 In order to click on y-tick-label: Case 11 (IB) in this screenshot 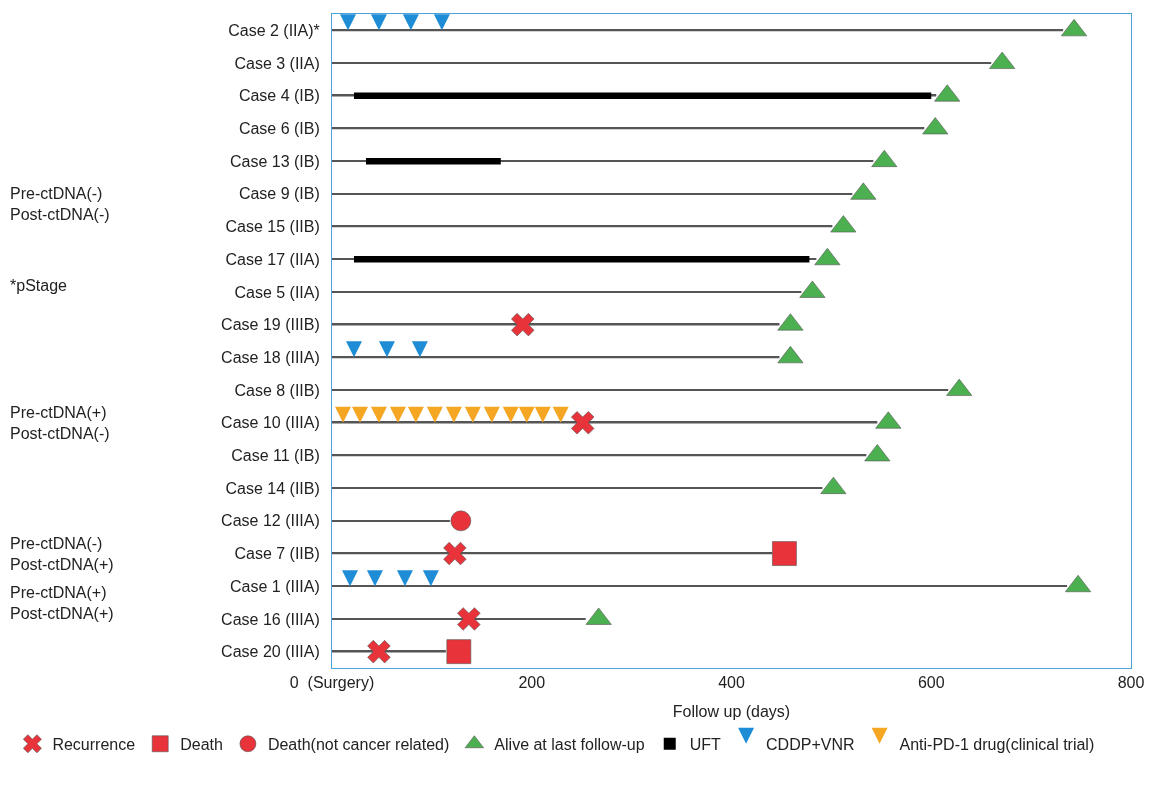, I will do `click(275, 456)`.